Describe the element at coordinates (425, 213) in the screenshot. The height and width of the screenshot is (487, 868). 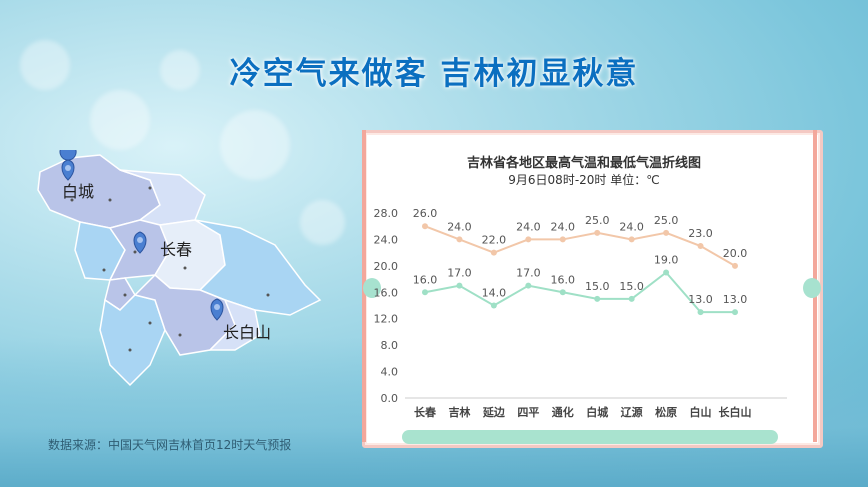
I see `data-label-high: 26.0` at that location.